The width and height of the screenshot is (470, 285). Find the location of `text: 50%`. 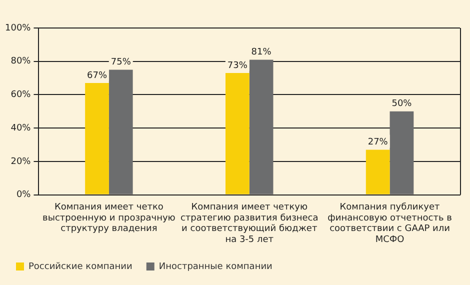

text: 50% is located at coordinates (402, 104).